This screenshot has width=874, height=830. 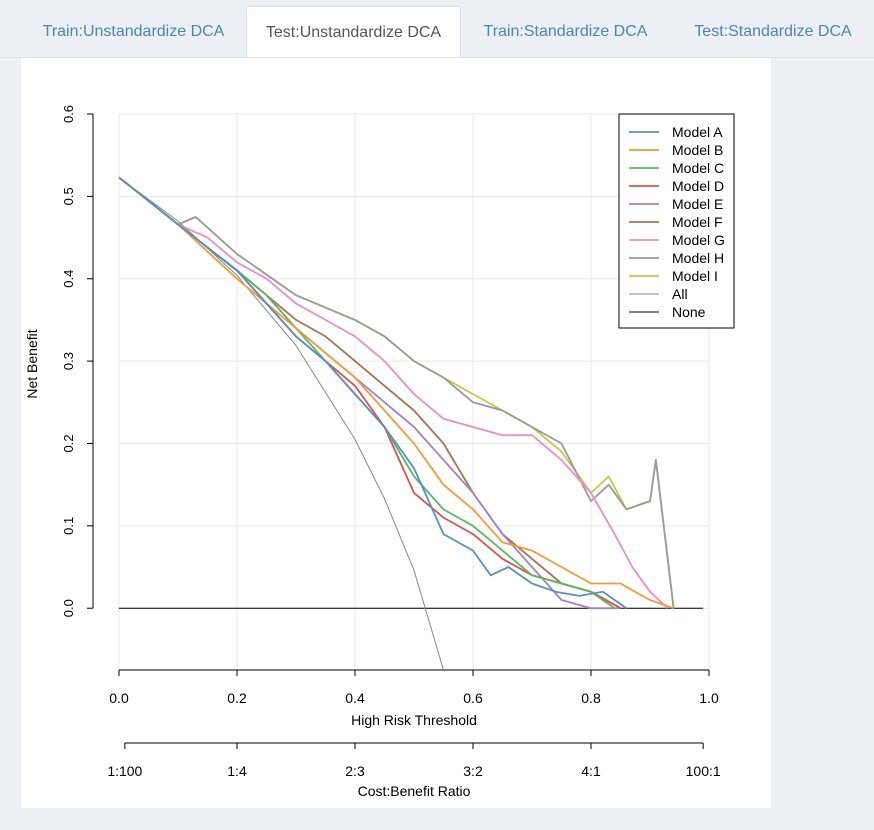 I want to click on legend-label: Model A, so click(x=697, y=132).